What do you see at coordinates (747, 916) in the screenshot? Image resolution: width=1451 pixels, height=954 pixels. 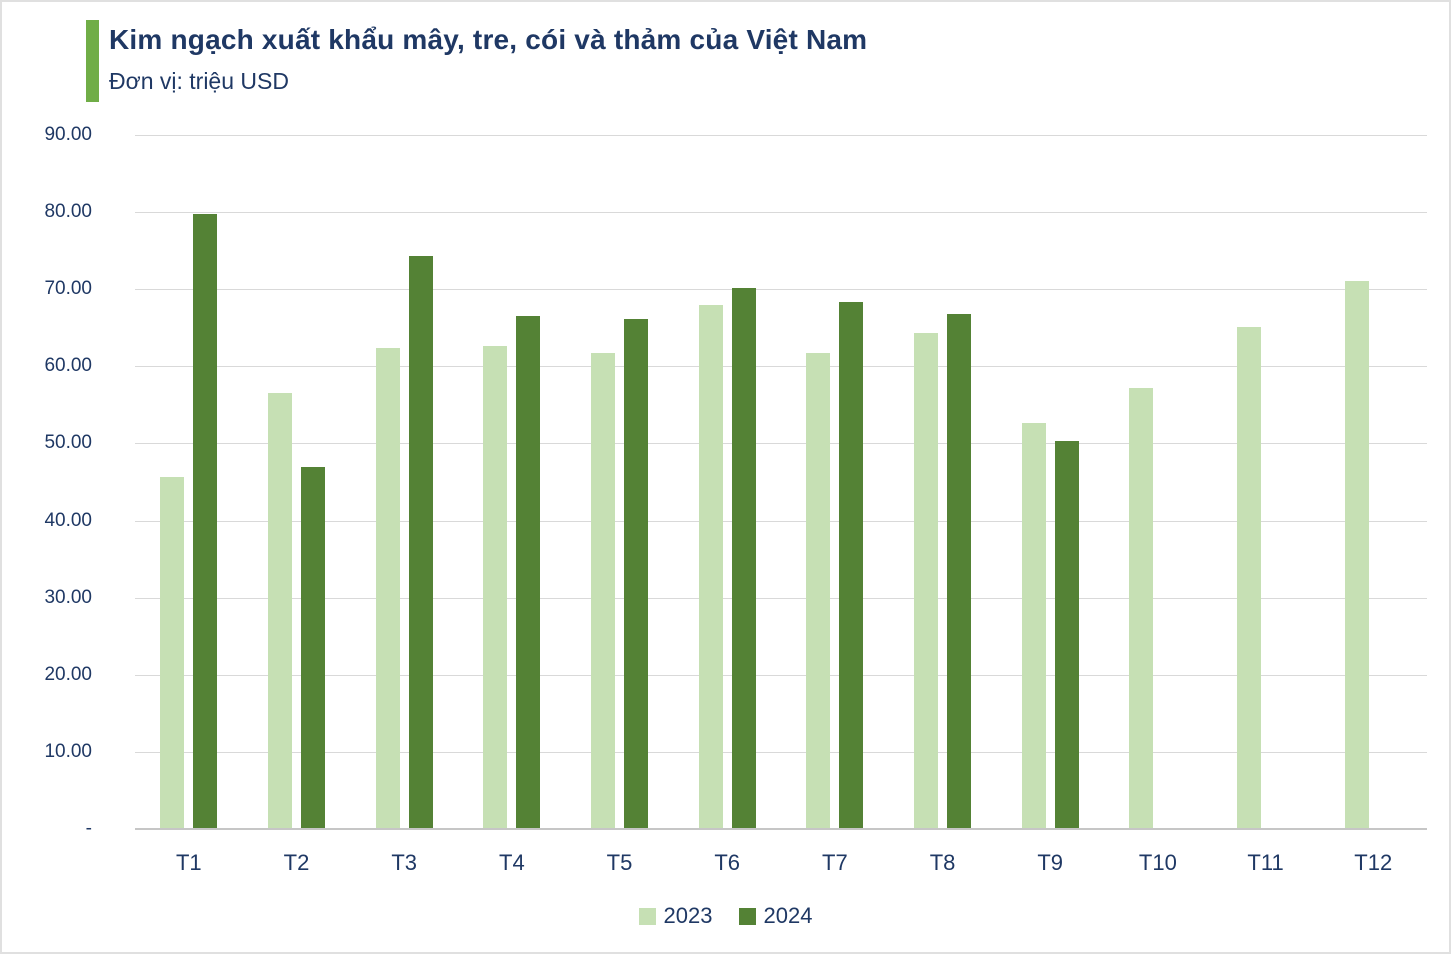 I see `legend-swatch-2024` at bounding box center [747, 916].